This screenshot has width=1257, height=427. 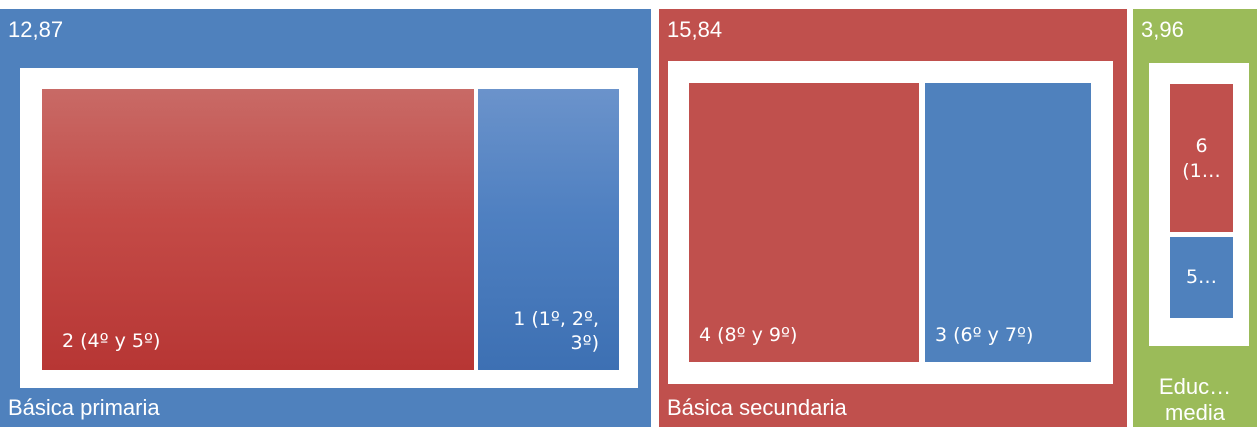 What do you see at coordinates (748, 335) in the screenshot?
I see `leaf-label: 4 (8º y 9º)` at bounding box center [748, 335].